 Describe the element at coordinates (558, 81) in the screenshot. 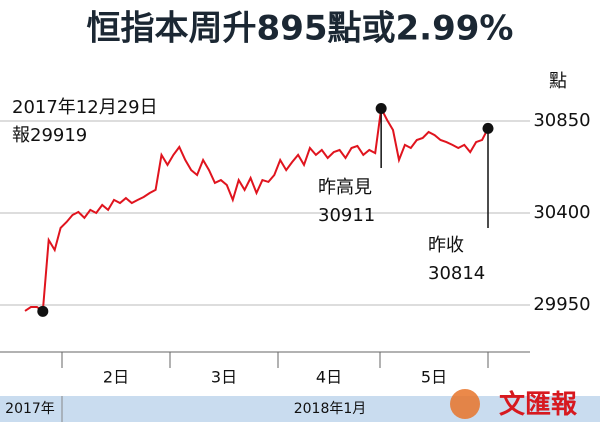

I see `y-unit: 點` at that location.